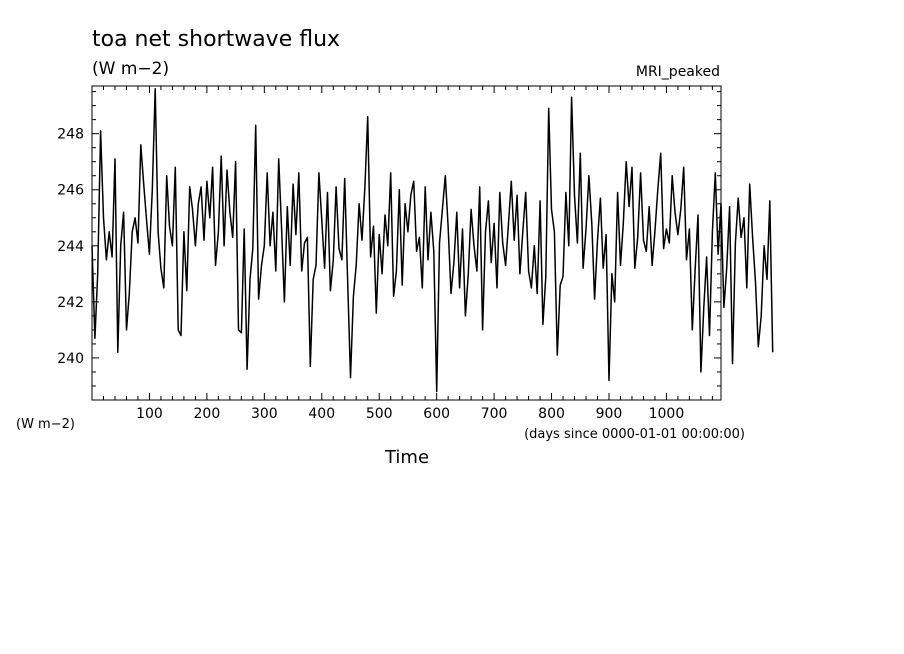 The height and width of the screenshot is (654, 904). What do you see at coordinates (551, 414) in the screenshot?
I see `x-tick-label: 800` at bounding box center [551, 414].